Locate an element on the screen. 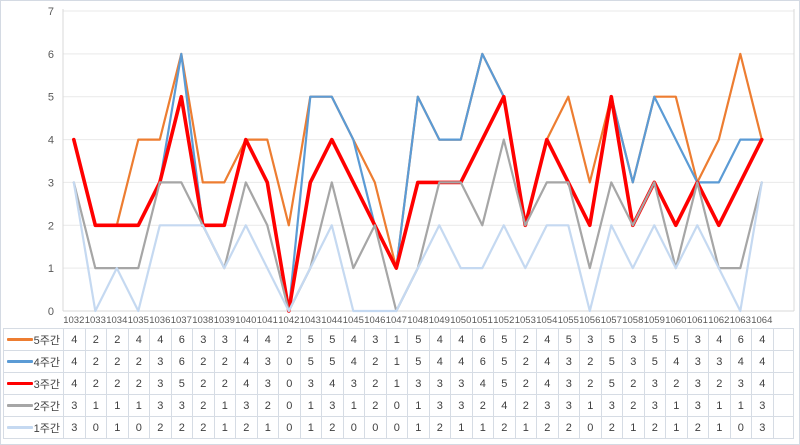 The width and height of the screenshot is (800, 445). table-row-3주간: 3주간 4 2 2 2 3 5 2 2 4 3 0 3 4 3 2 1 3 3 3 4 5 2 4 3 2 5 2 3 2 3 2 3 4 is located at coordinates (398, 383).